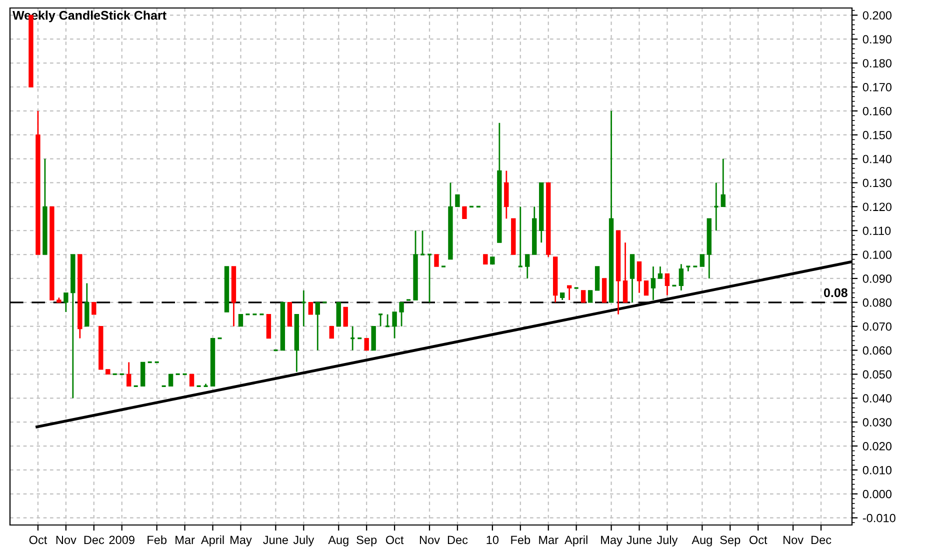 The width and height of the screenshot is (925, 557). What do you see at coordinates (877, 159) in the screenshot?
I see `y-tick-label: 0.140` at bounding box center [877, 159].